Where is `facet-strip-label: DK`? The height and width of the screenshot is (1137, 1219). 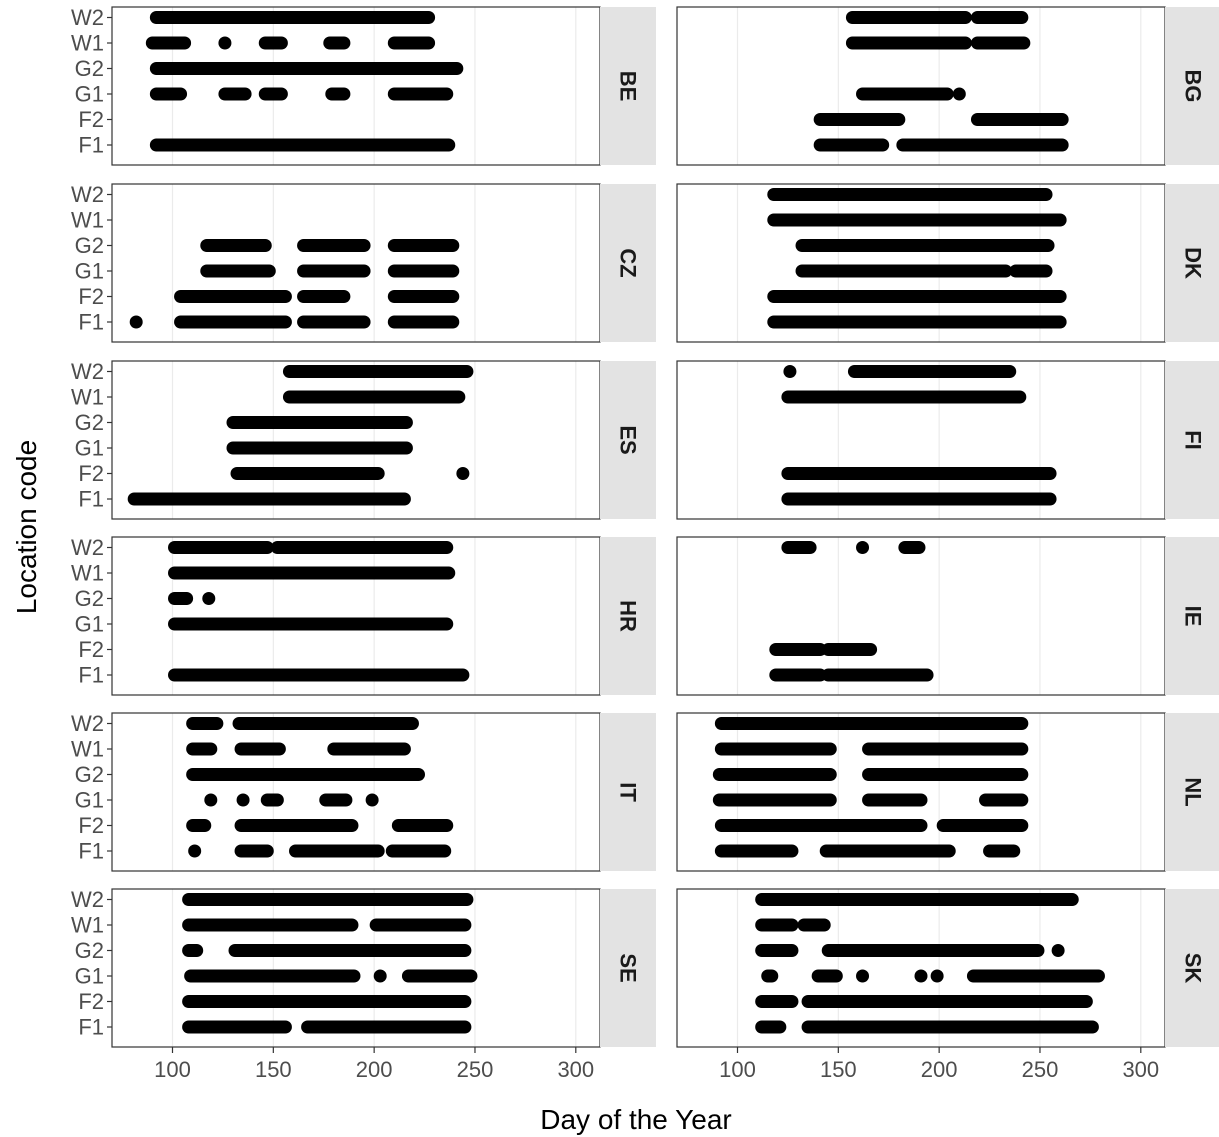
facet-strip-label: DK is located at coordinates (1193, 263).